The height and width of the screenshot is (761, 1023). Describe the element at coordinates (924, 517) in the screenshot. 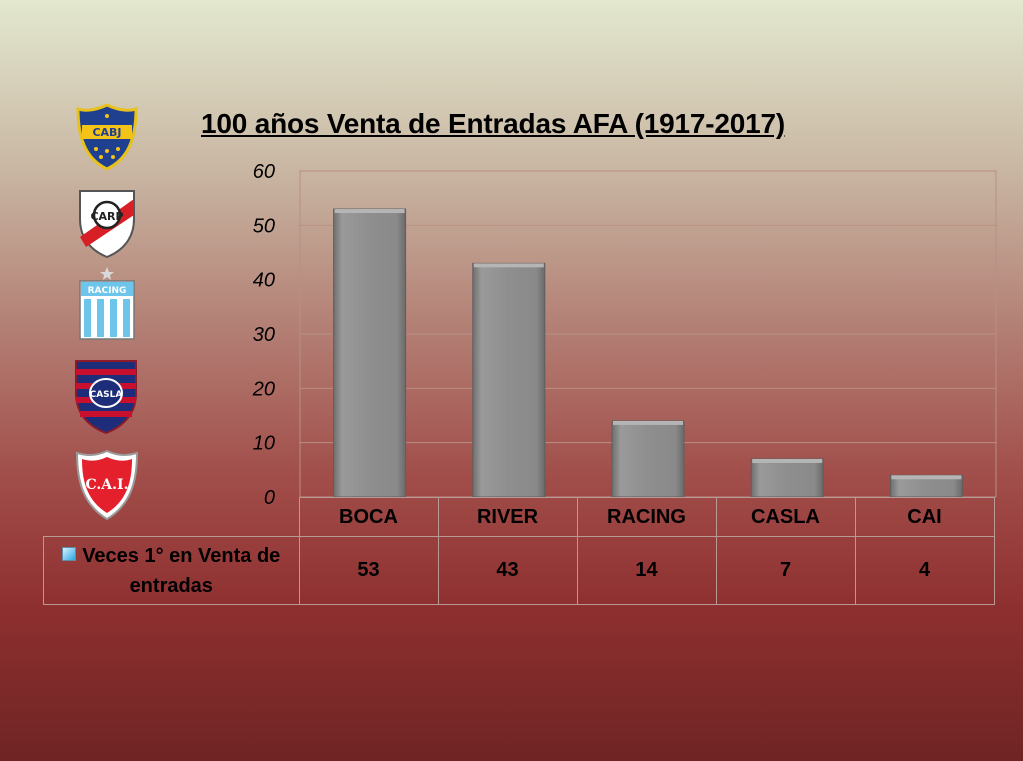

I see `category-label: CAI` at that location.